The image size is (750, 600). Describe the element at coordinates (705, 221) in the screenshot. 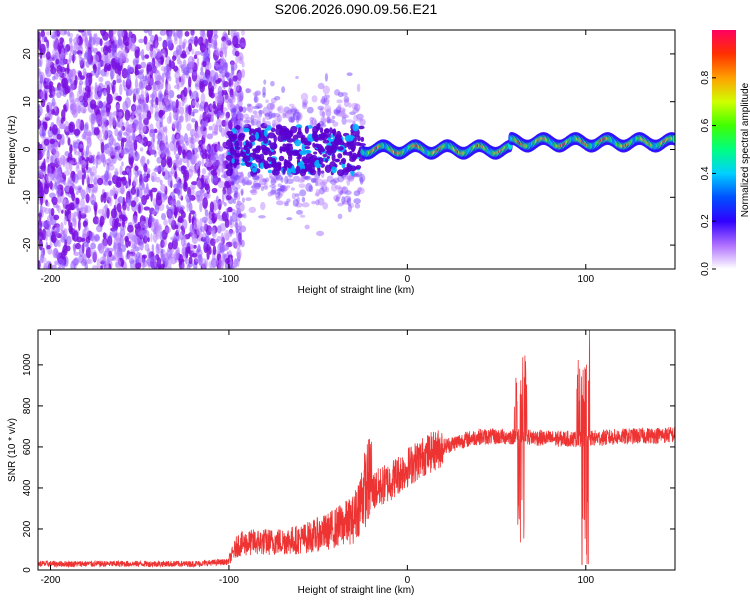

I see `colorbar-tick-label: 0.2` at that location.